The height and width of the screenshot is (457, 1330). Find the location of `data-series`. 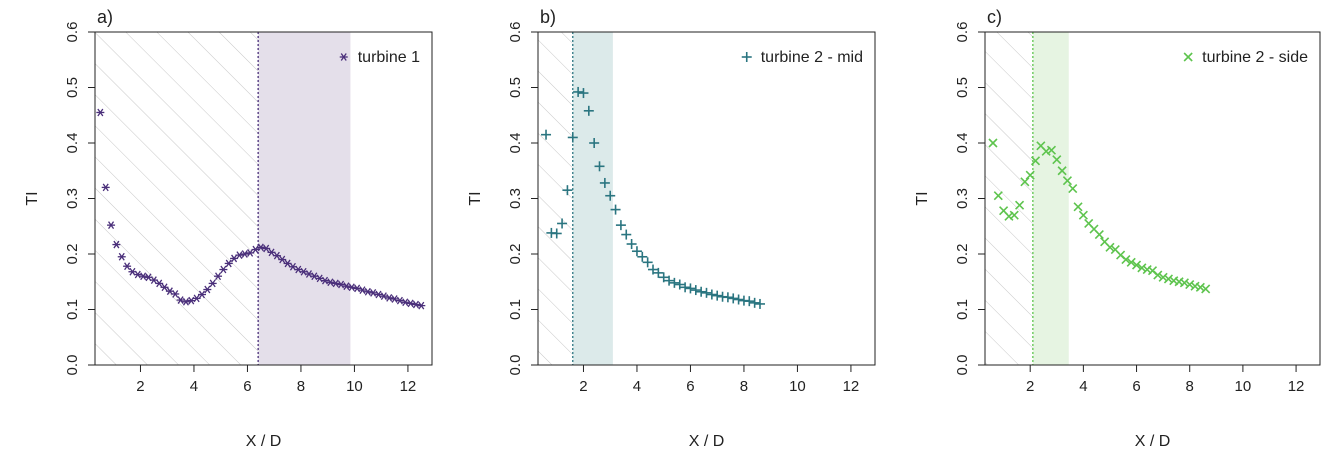

data-series is located at coordinates (653, 197).